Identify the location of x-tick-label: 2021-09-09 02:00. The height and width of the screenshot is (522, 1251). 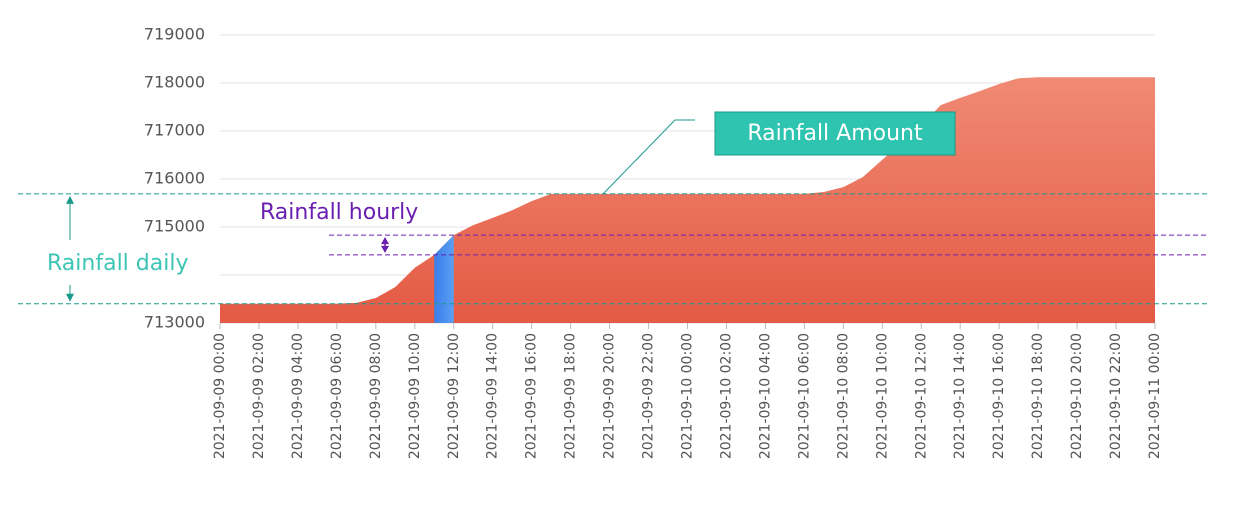
(259, 396).